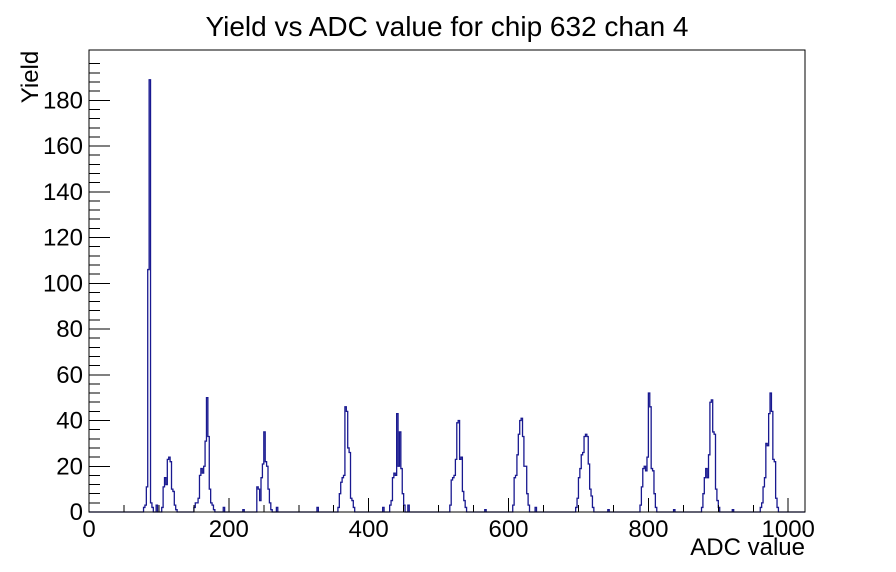  What do you see at coordinates (63, 146) in the screenshot?
I see `y-tick-label: 160` at bounding box center [63, 146].